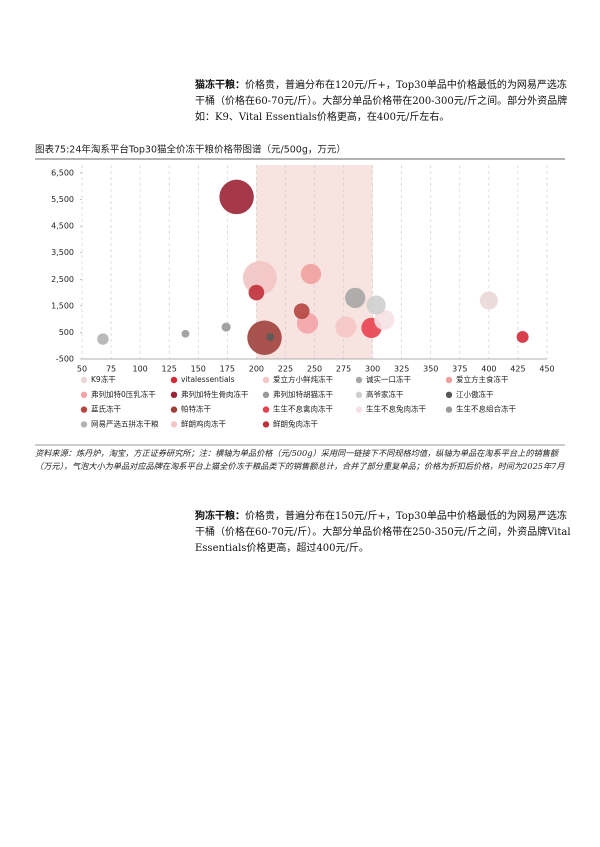 The image size is (600, 847). Describe the element at coordinates (62, 173) in the screenshot. I see `y-tick-label: 6,500` at that location.